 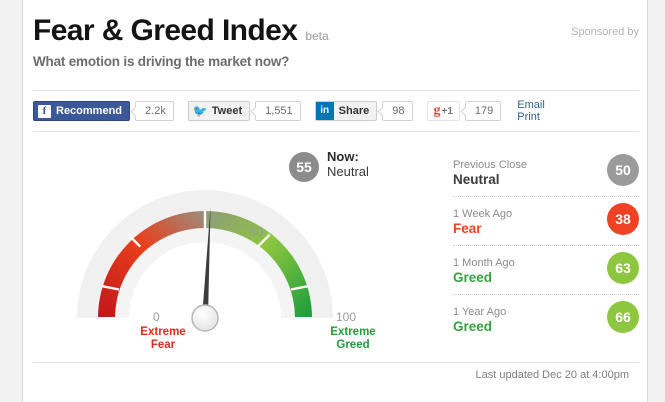 I want to click on divider-top, so click(x=336, y=90).